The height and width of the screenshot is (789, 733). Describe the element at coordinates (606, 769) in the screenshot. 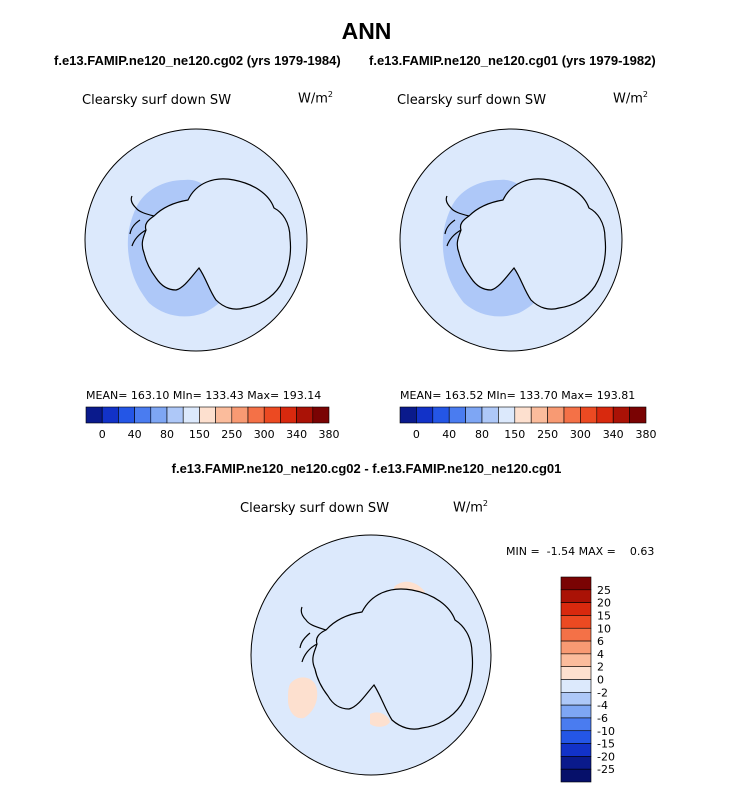

I see `diff-colorbar-tick-label: -25` at that location.